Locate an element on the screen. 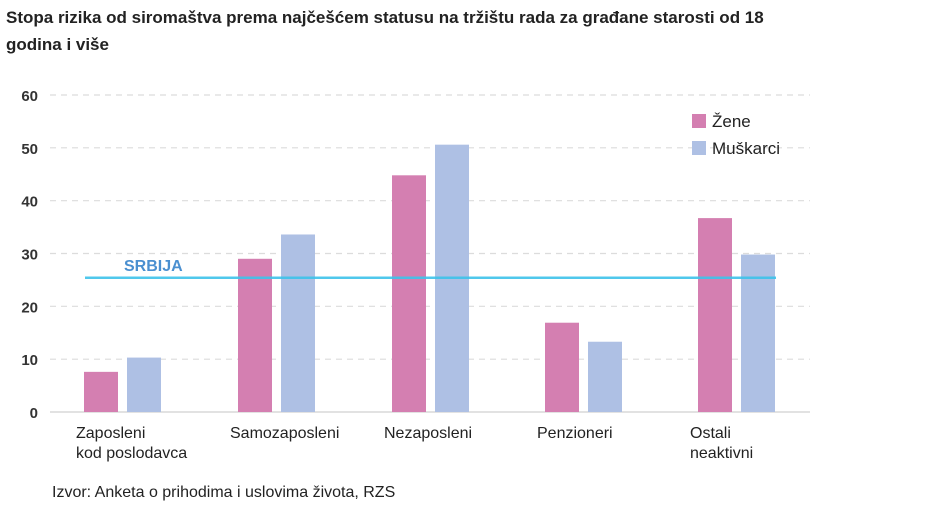 The width and height of the screenshot is (925, 520). y-tick-label: 10 is located at coordinates (29, 360).